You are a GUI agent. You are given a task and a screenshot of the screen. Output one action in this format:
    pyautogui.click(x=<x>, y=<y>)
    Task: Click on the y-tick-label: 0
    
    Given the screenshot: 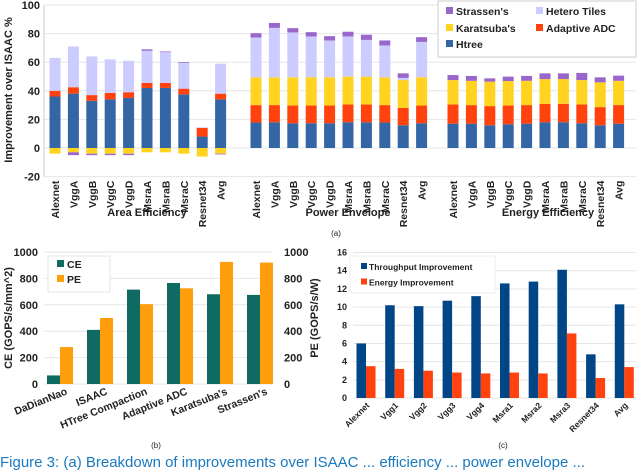 What is the action you would take?
    pyautogui.click(x=37, y=149)
    